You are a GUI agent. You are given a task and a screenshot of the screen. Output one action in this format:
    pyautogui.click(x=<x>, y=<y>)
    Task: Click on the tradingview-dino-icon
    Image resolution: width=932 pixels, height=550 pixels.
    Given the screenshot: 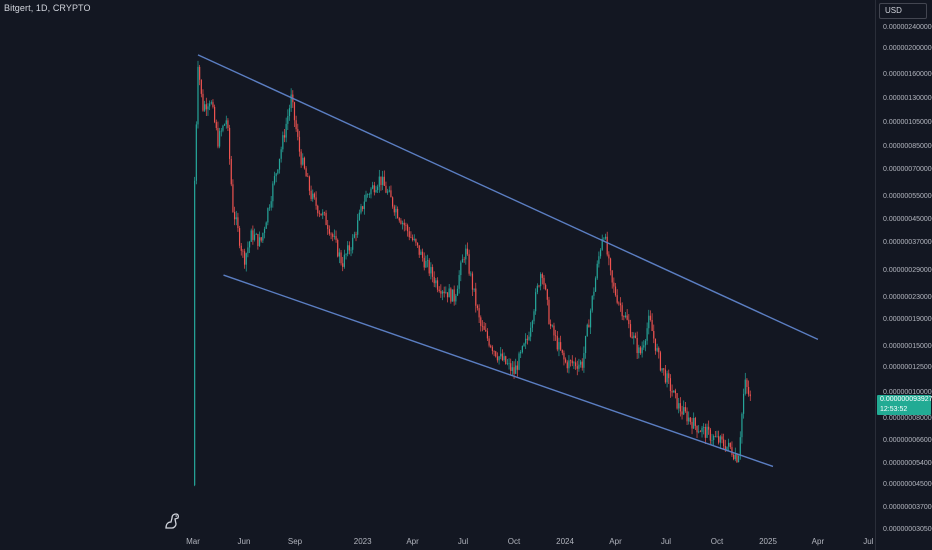 What is the action you would take?
    pyautogui.click(x=172, y=520)
    